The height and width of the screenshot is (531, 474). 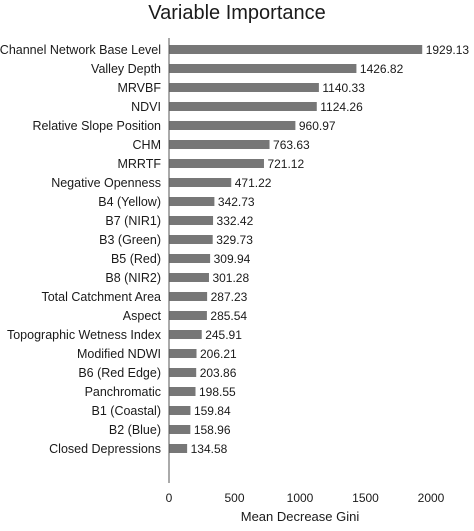 I want to click on category-label: Valley Depth, so click(x=126, y=69).